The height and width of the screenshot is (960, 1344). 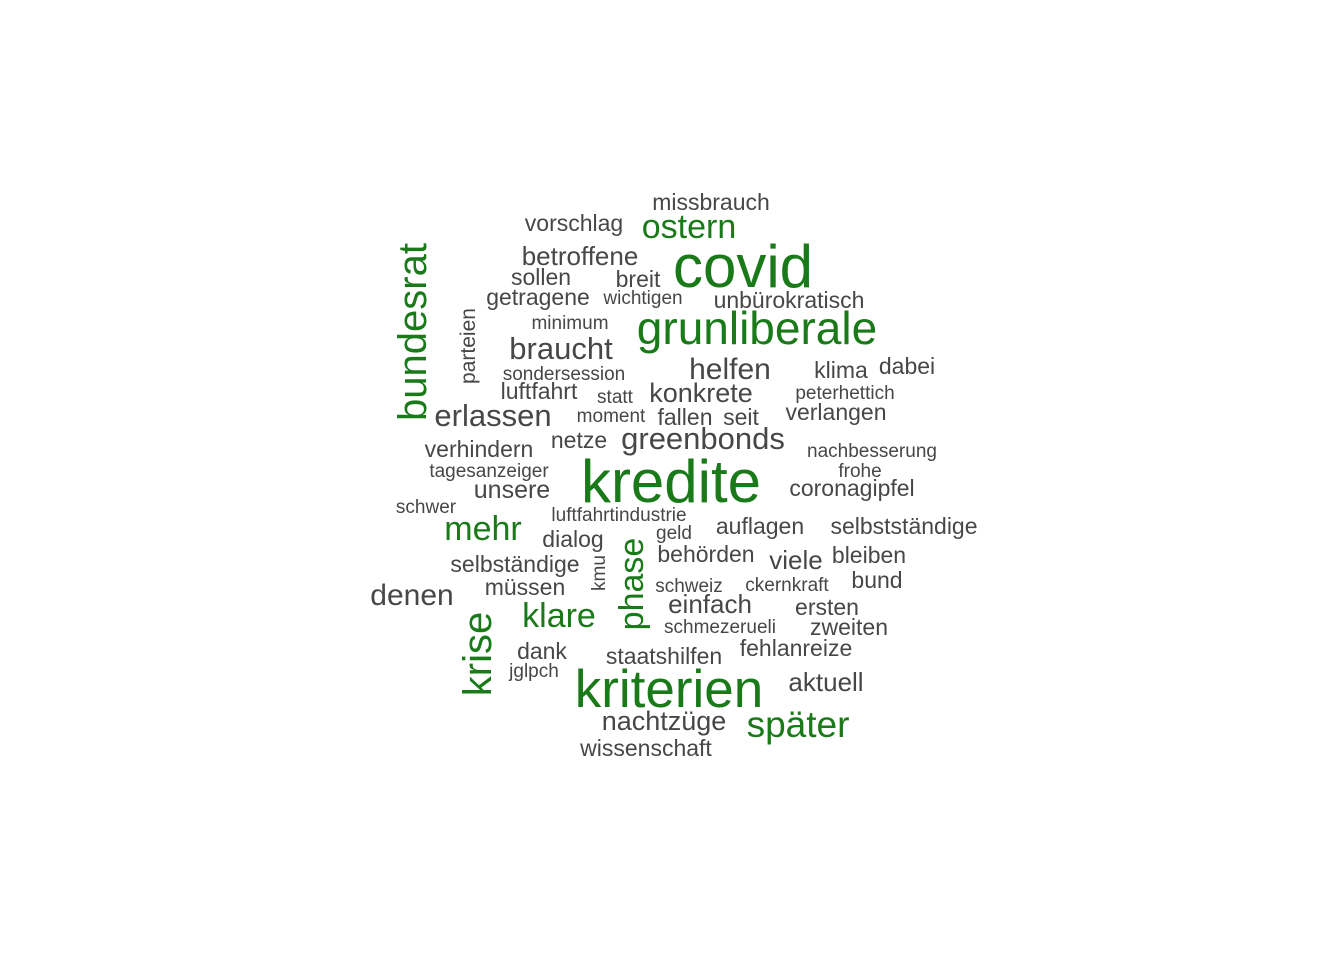 I want to click on word-viele: viele, so click(x=795, y=560).